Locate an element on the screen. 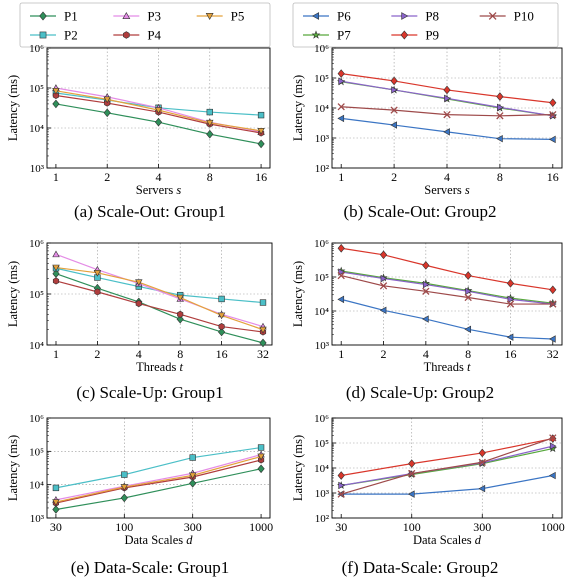  x-tick-label: 300 is located at coordinates (482, 527).